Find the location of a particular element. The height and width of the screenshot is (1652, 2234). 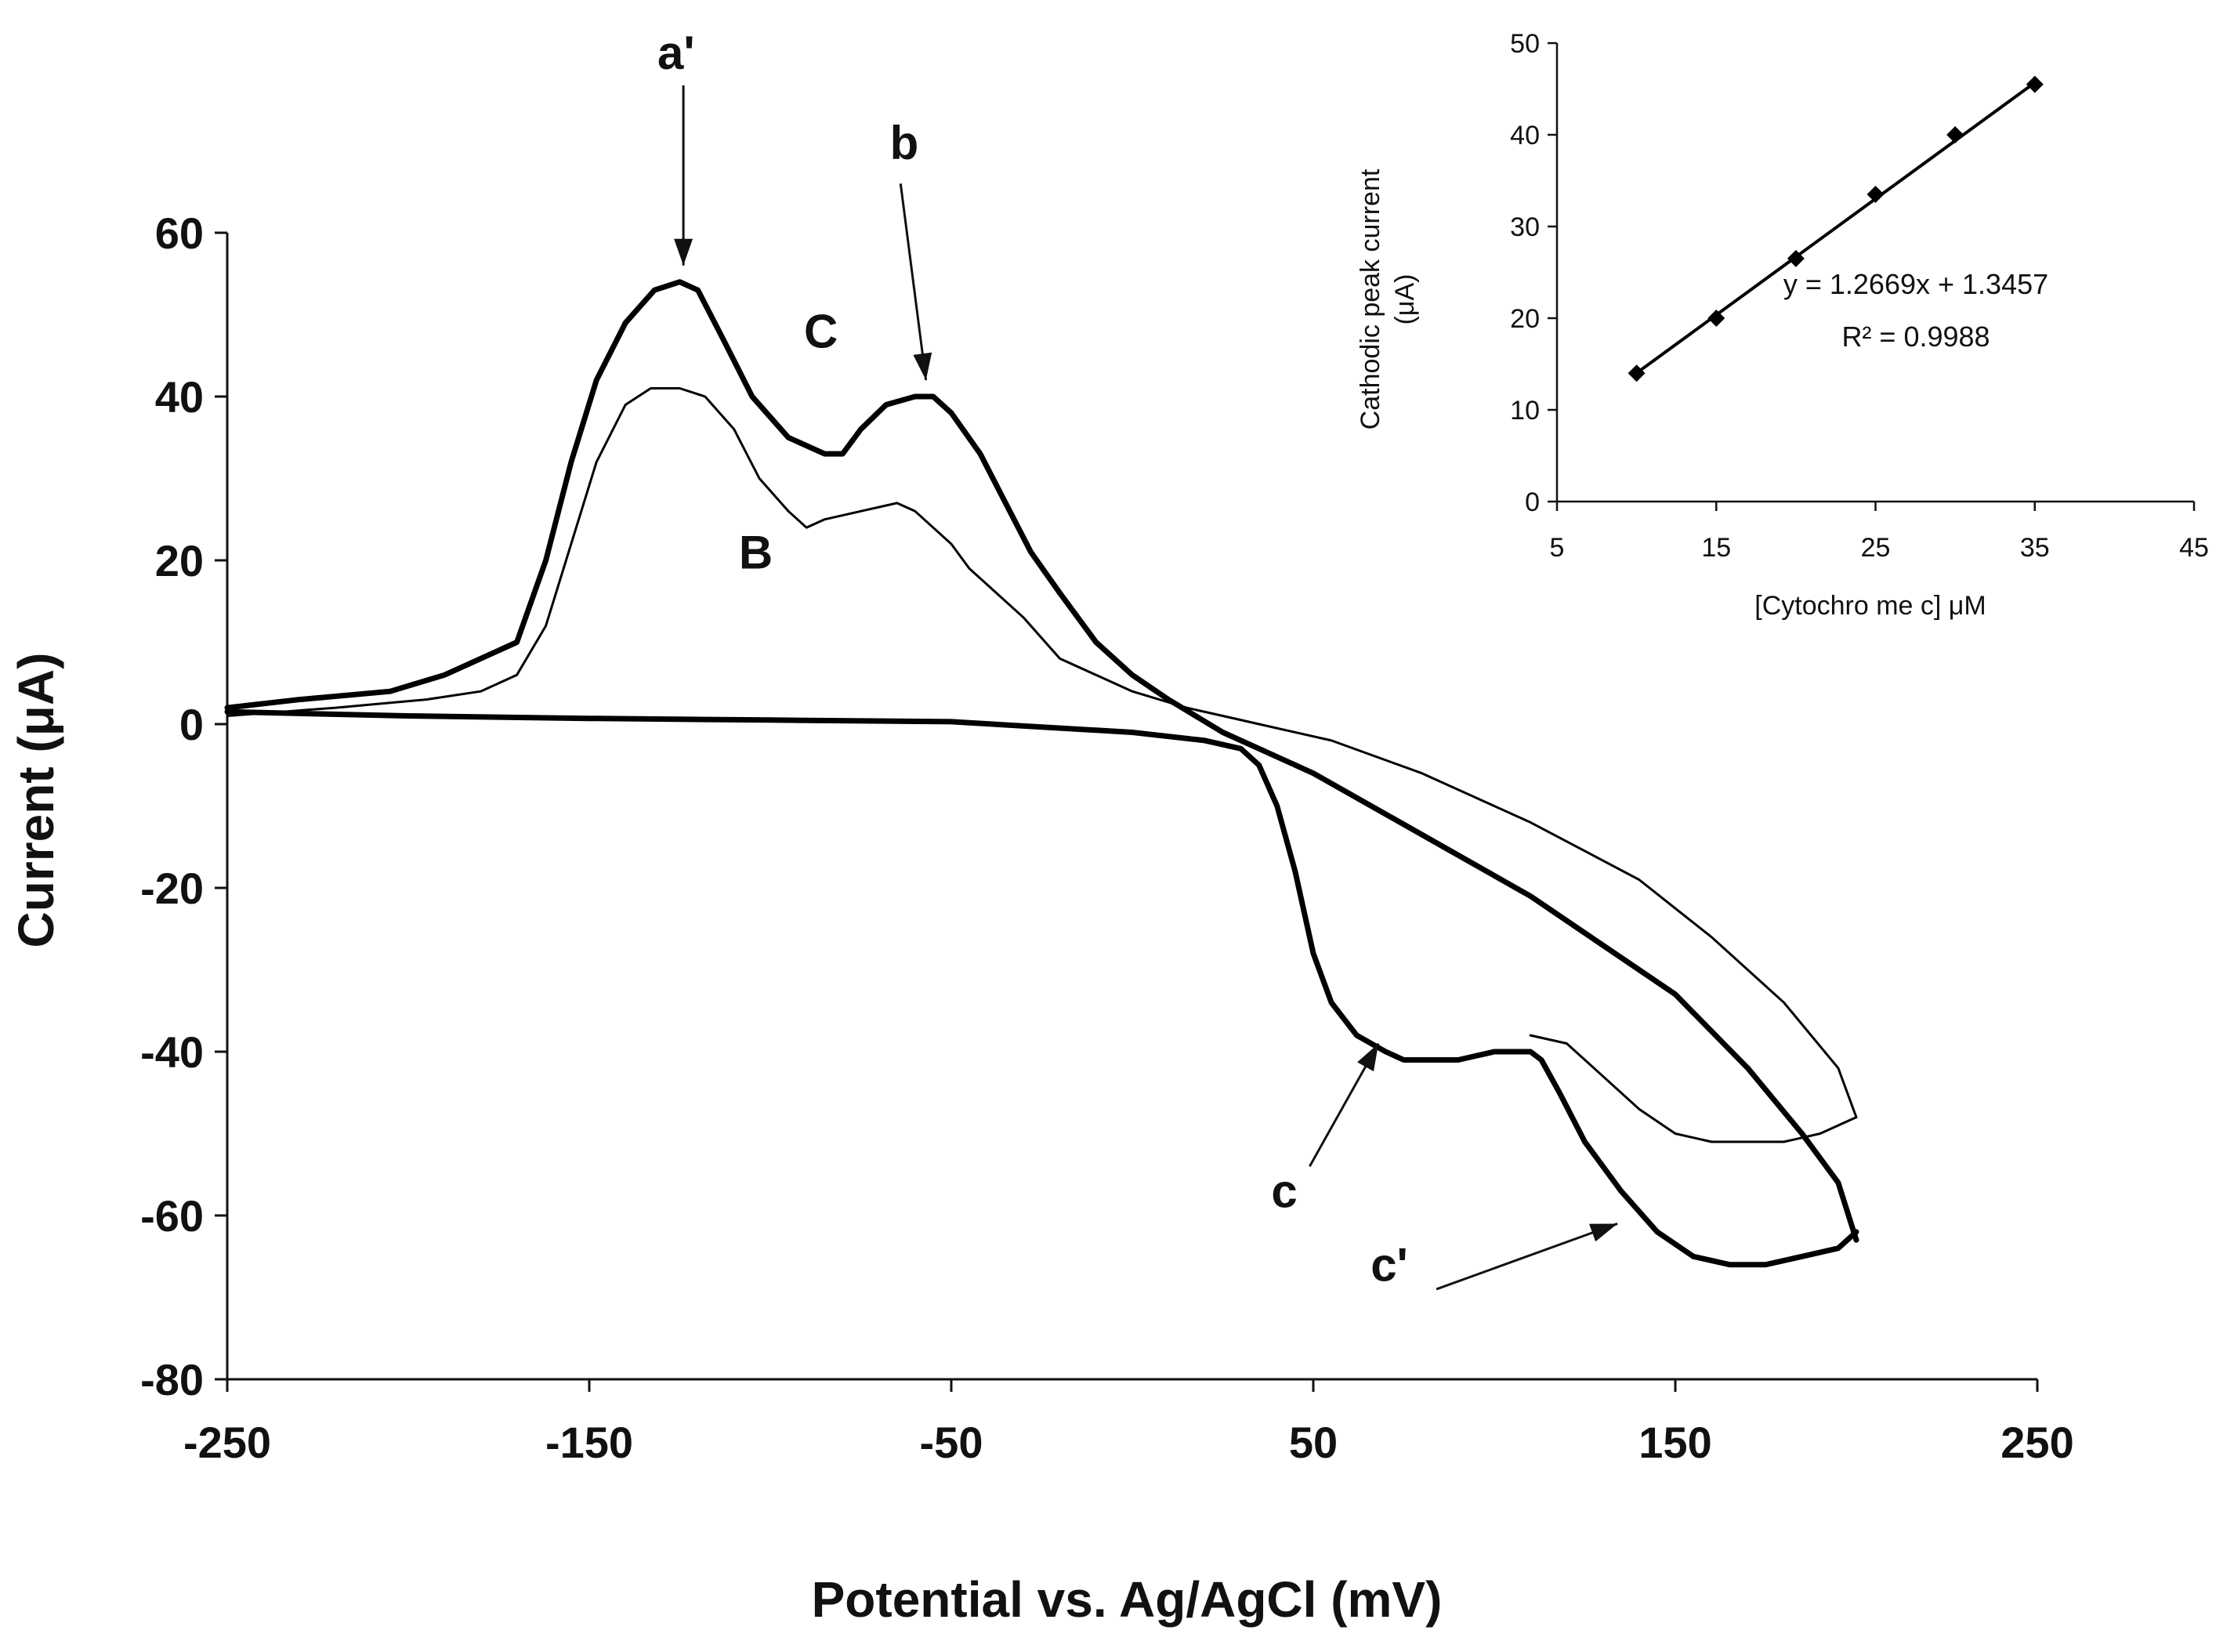

inset-y-tick-label: 40 is located at coordinates (1525, 135).